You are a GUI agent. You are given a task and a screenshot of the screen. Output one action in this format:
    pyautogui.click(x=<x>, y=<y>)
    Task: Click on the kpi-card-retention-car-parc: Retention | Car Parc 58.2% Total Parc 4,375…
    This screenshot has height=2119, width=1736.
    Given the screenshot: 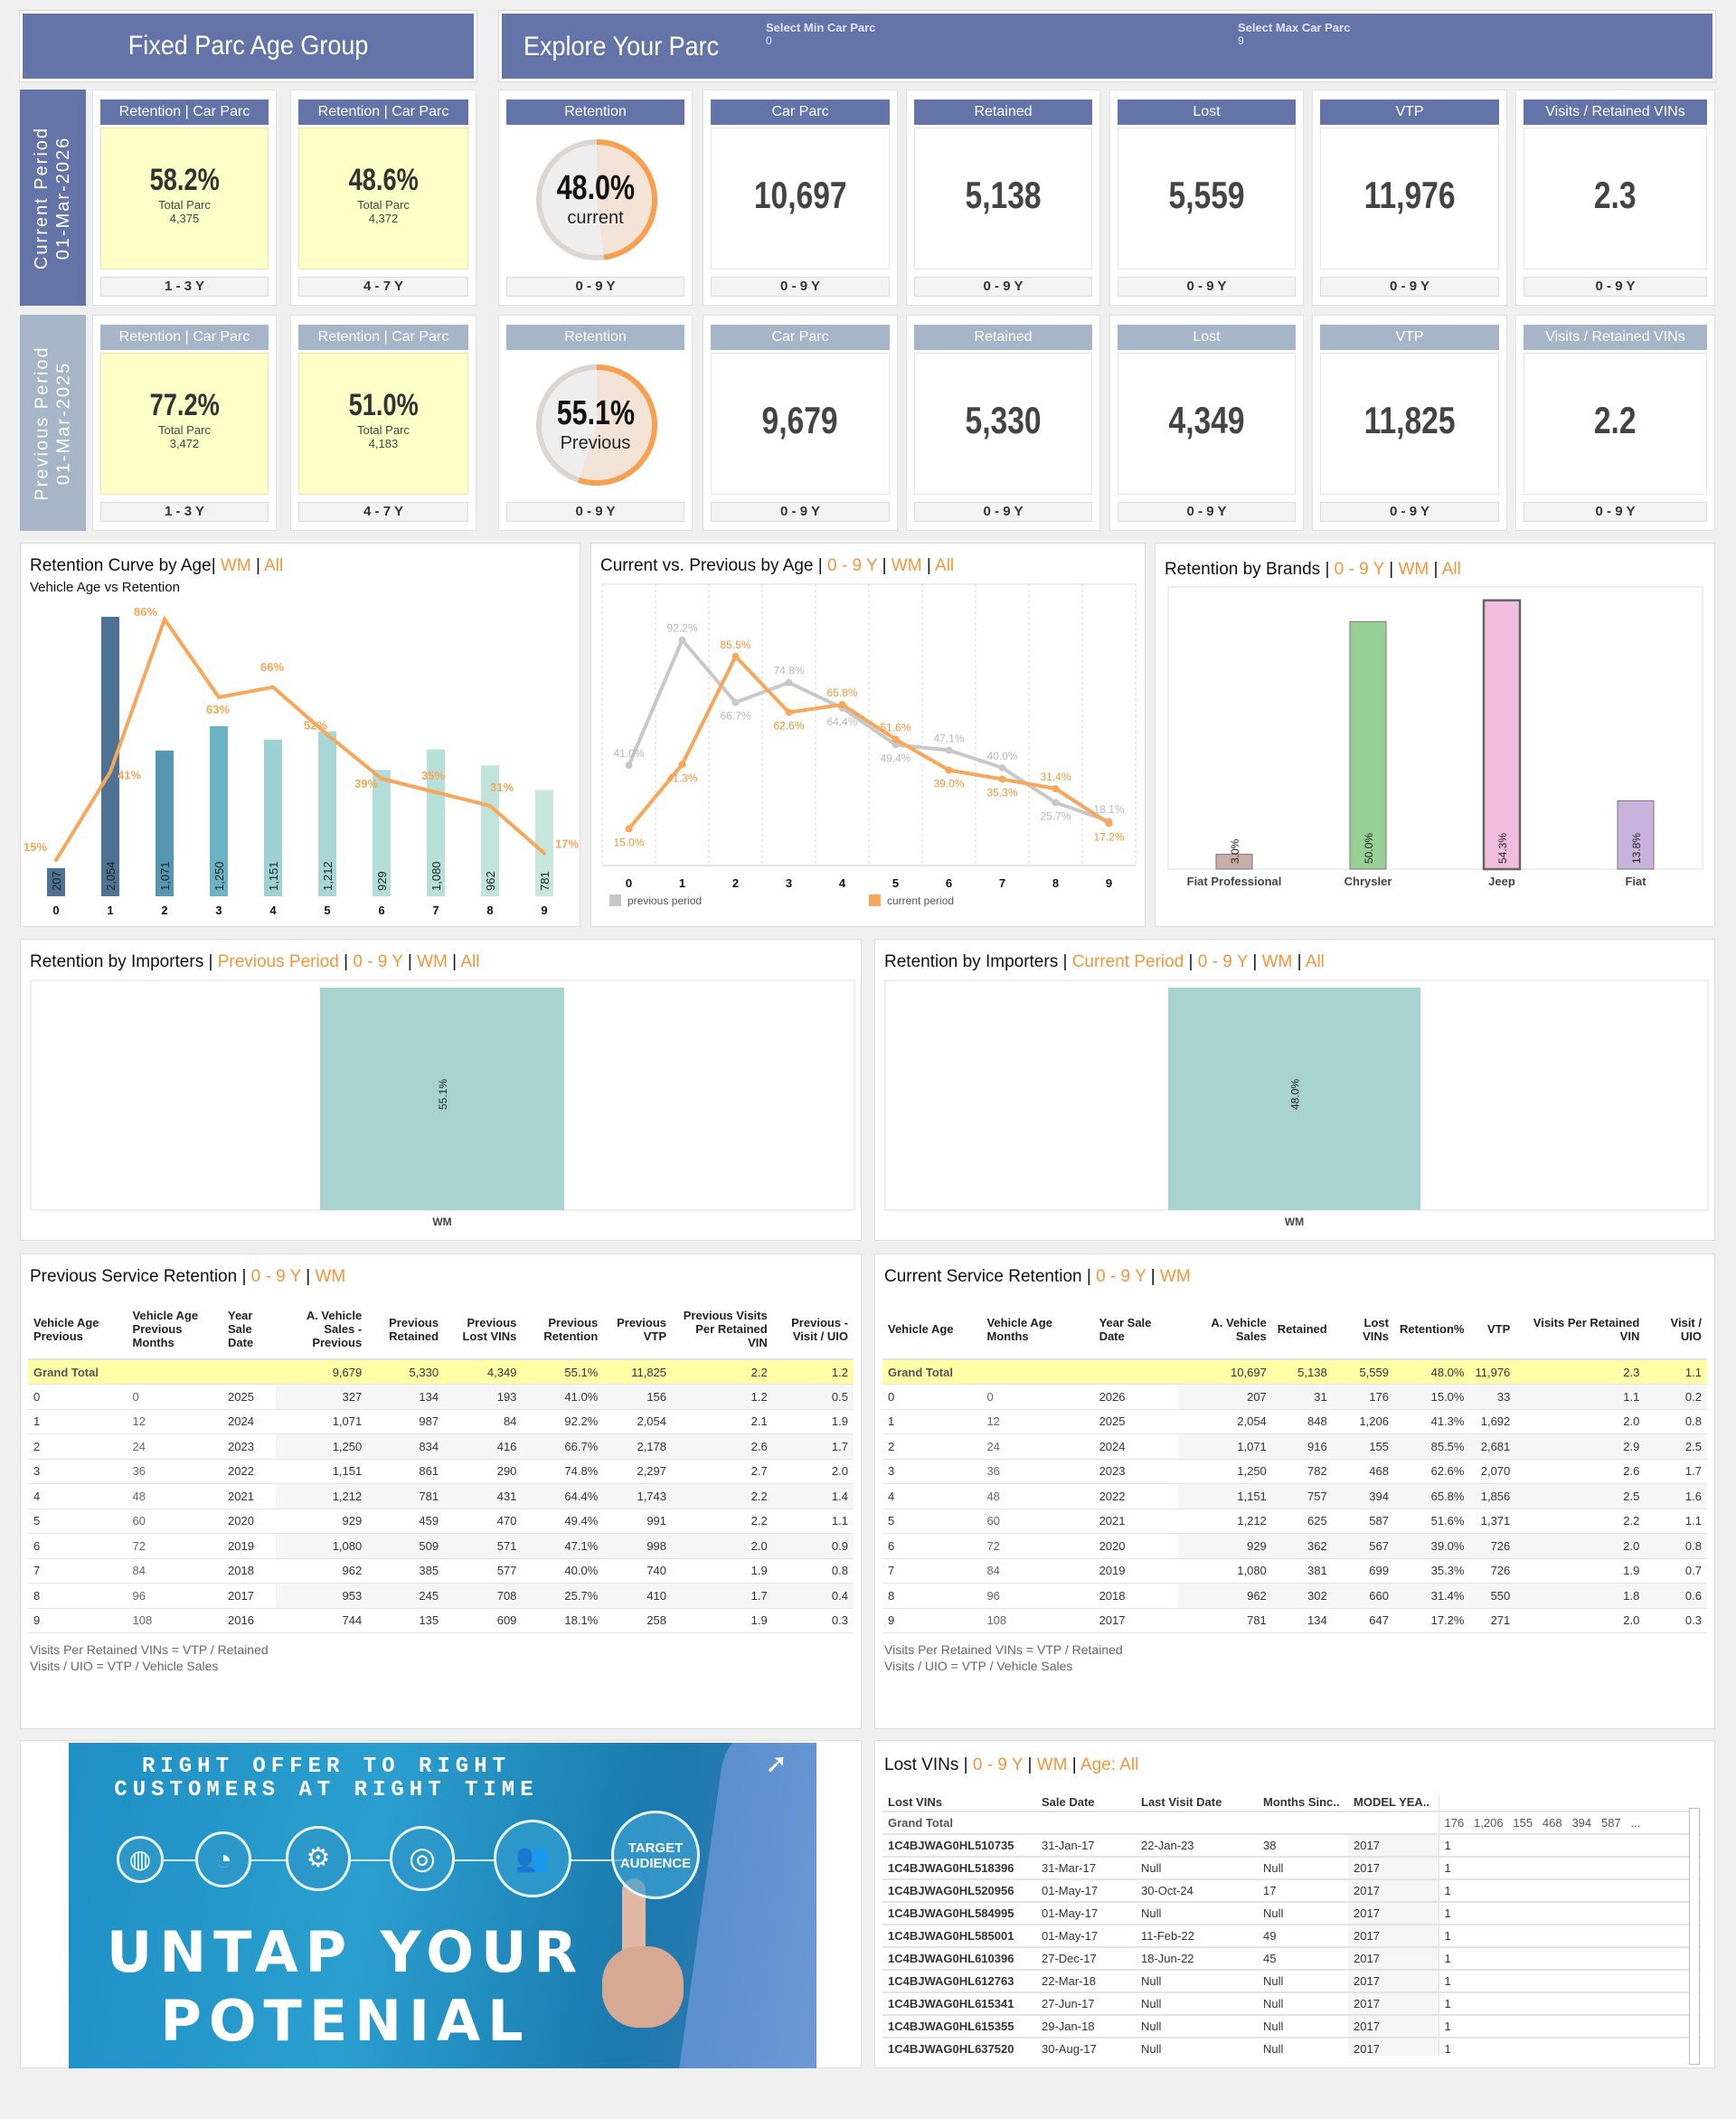 What is the action you would take?
    pyautogui.click(x=185, y=198)
    